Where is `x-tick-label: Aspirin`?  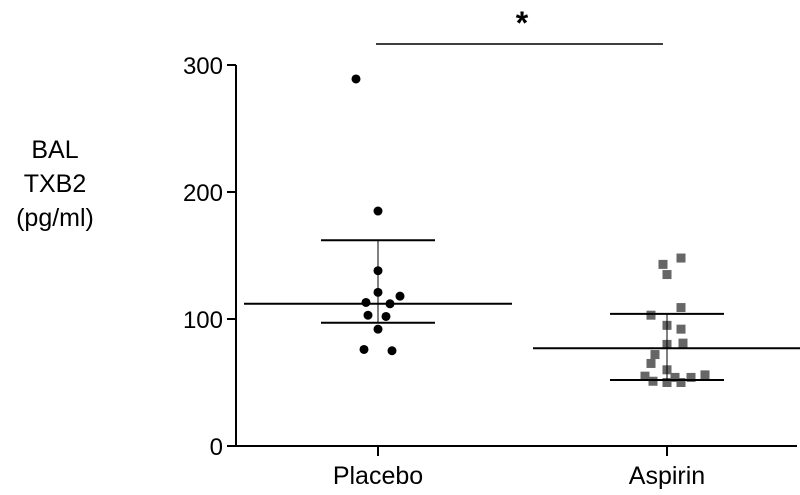 x-tick-label: Aspirin is located at coordinates (667, 476).